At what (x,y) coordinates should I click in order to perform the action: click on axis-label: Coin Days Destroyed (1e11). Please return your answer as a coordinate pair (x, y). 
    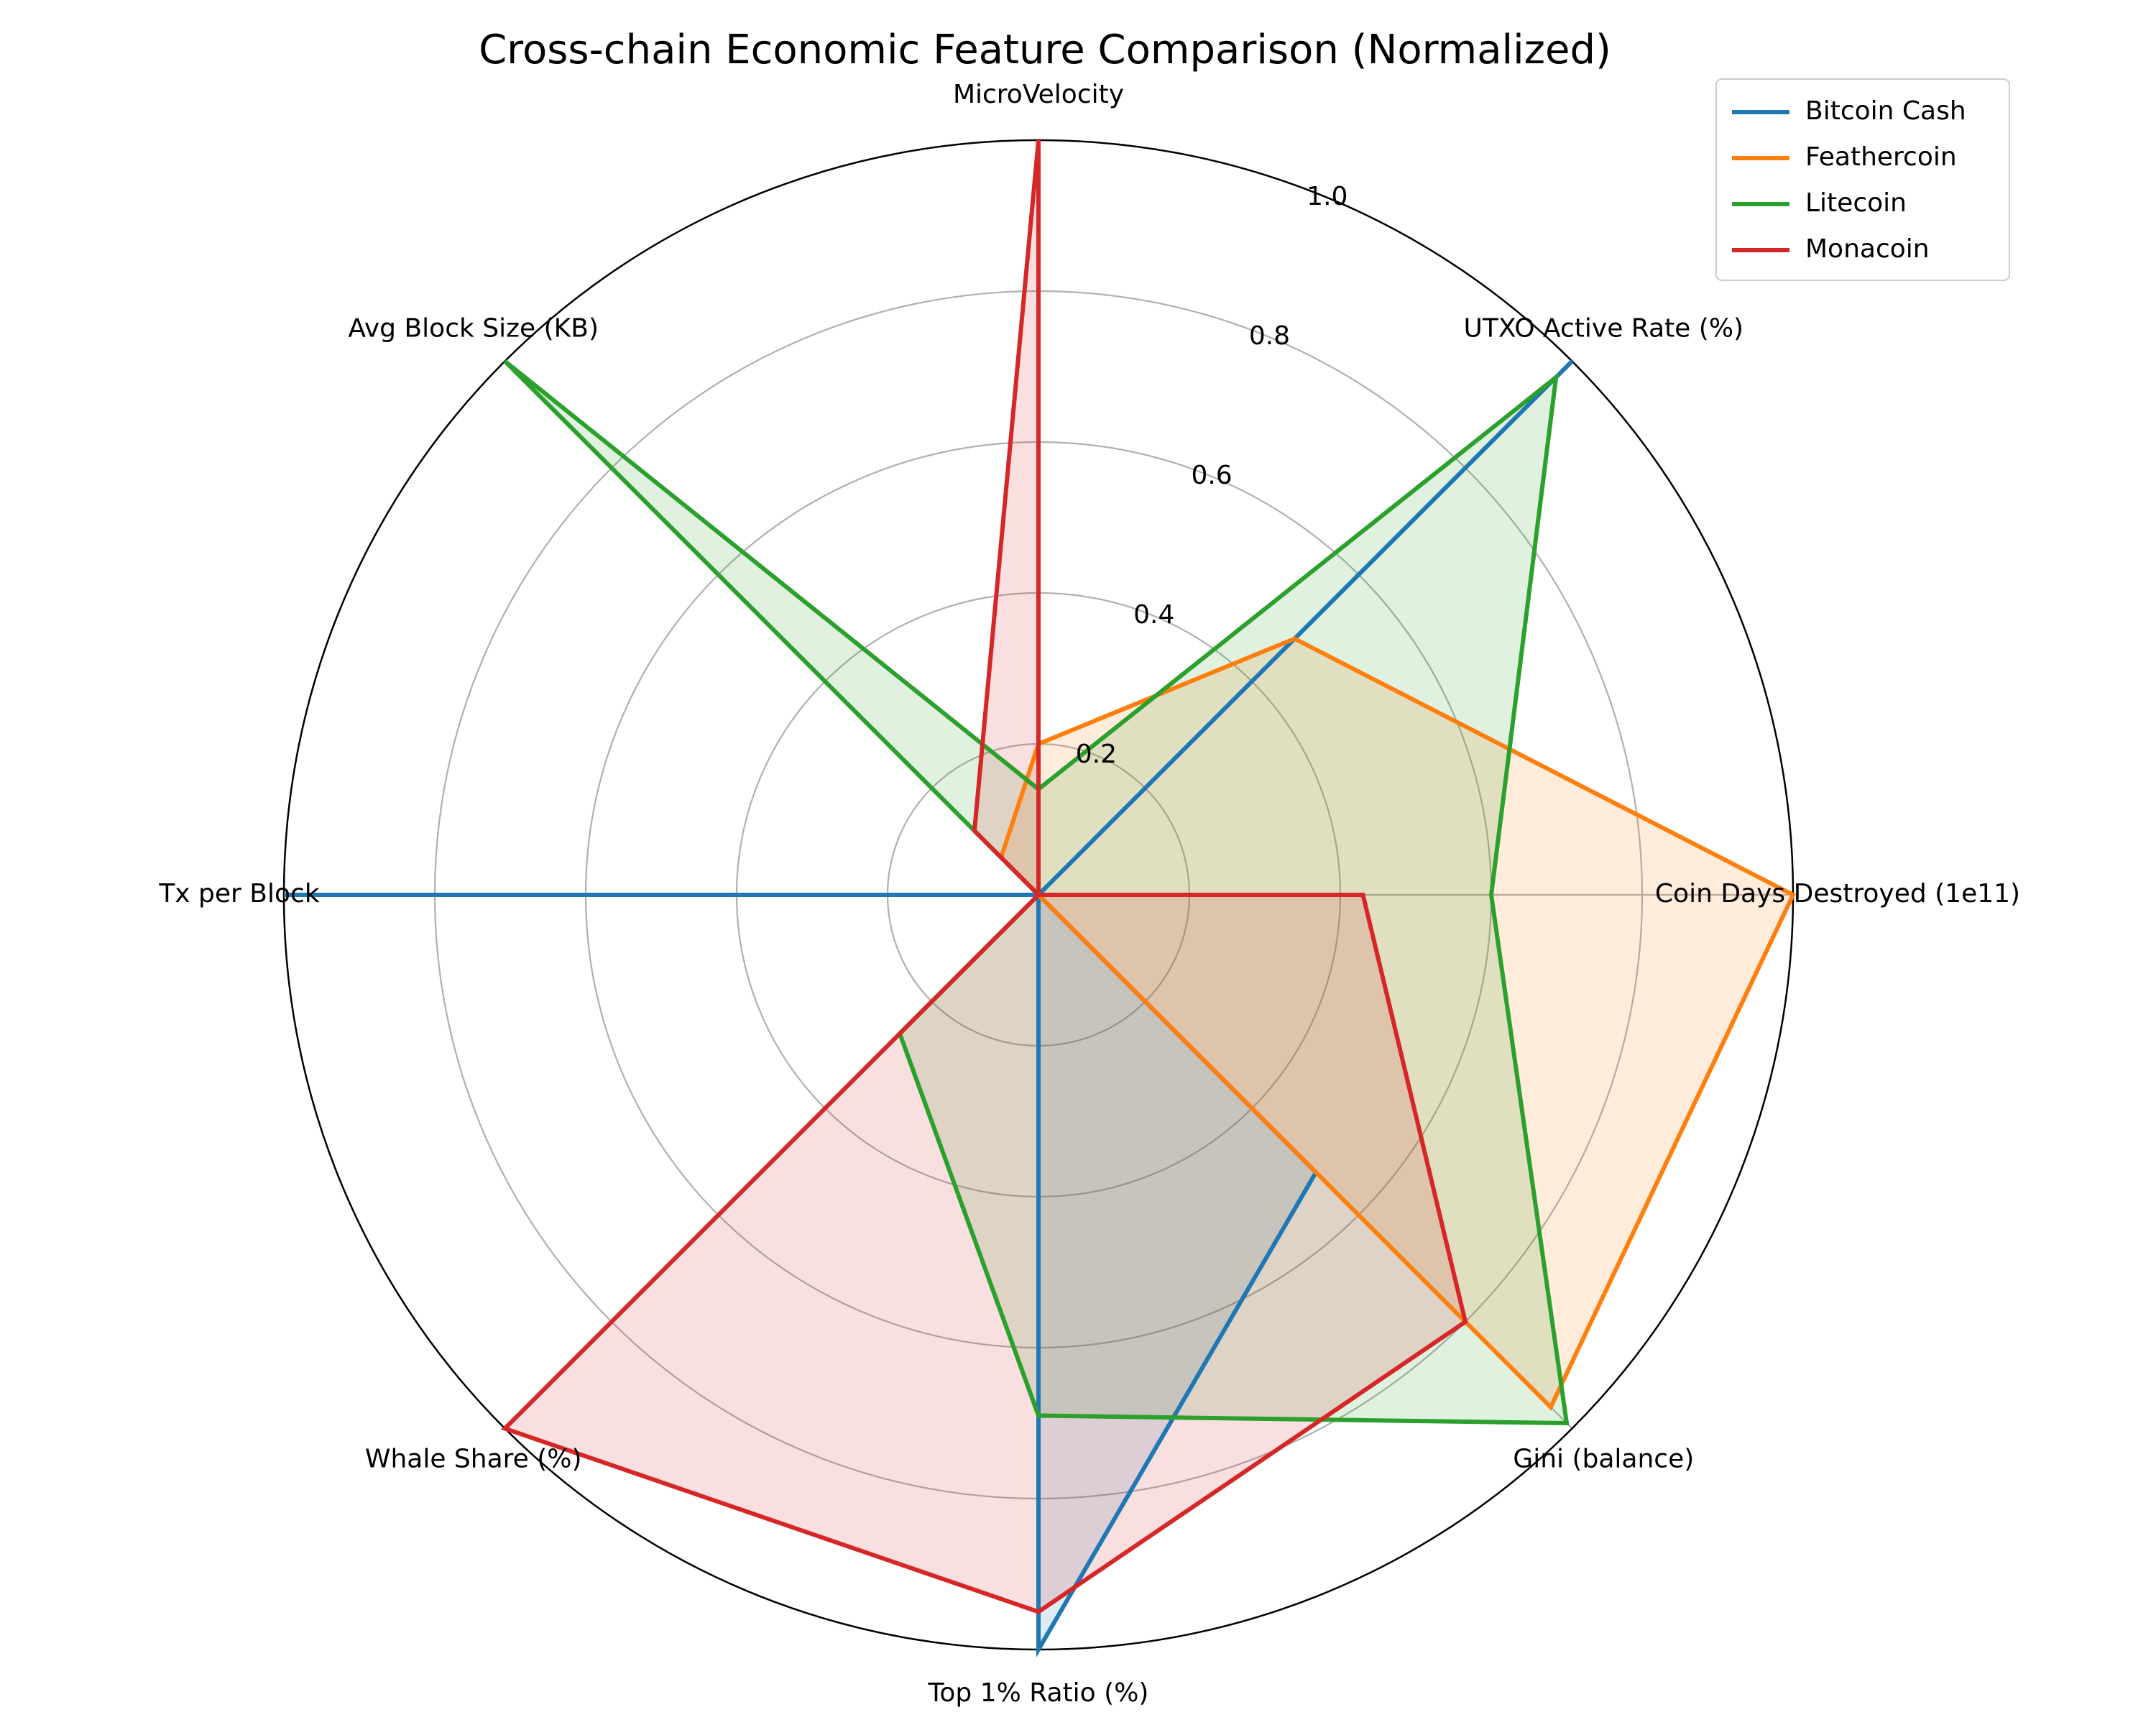
    Looking at the image, I should click on (1838, 893).